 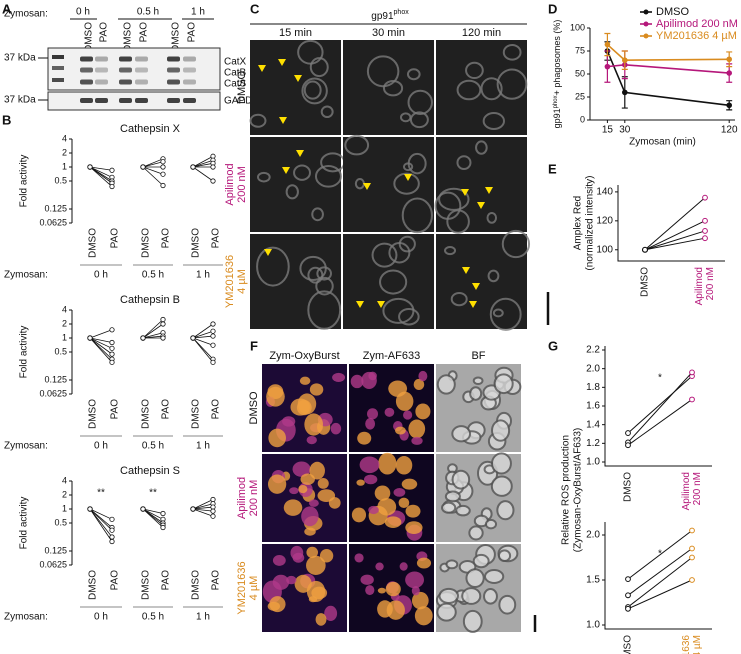 What do you see at coordinates (481, 33) in the screenshot?
I see `column-label: 120 min` at bounding box center [481, 33].